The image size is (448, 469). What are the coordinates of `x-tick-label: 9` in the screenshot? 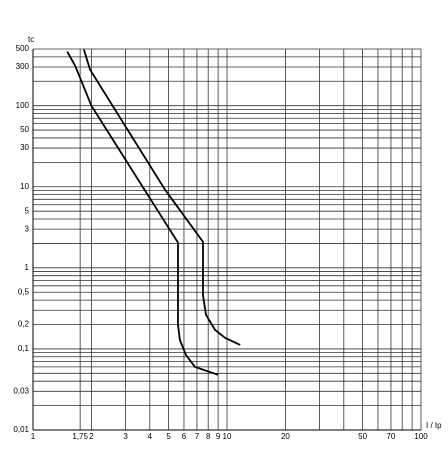 It's located at (218, 436).